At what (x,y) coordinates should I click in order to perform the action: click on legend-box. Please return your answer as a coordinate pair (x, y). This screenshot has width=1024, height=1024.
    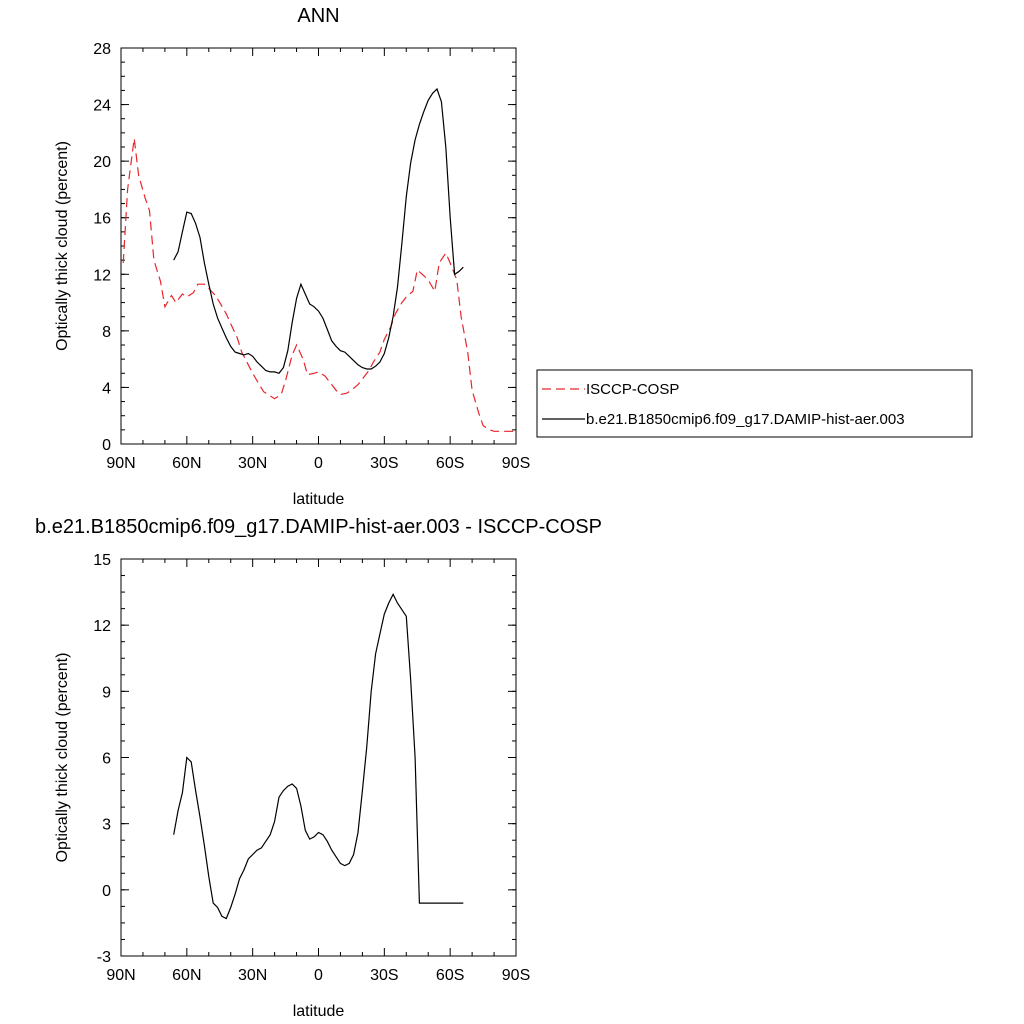
    Looking at the image, I should click on (754, 403).